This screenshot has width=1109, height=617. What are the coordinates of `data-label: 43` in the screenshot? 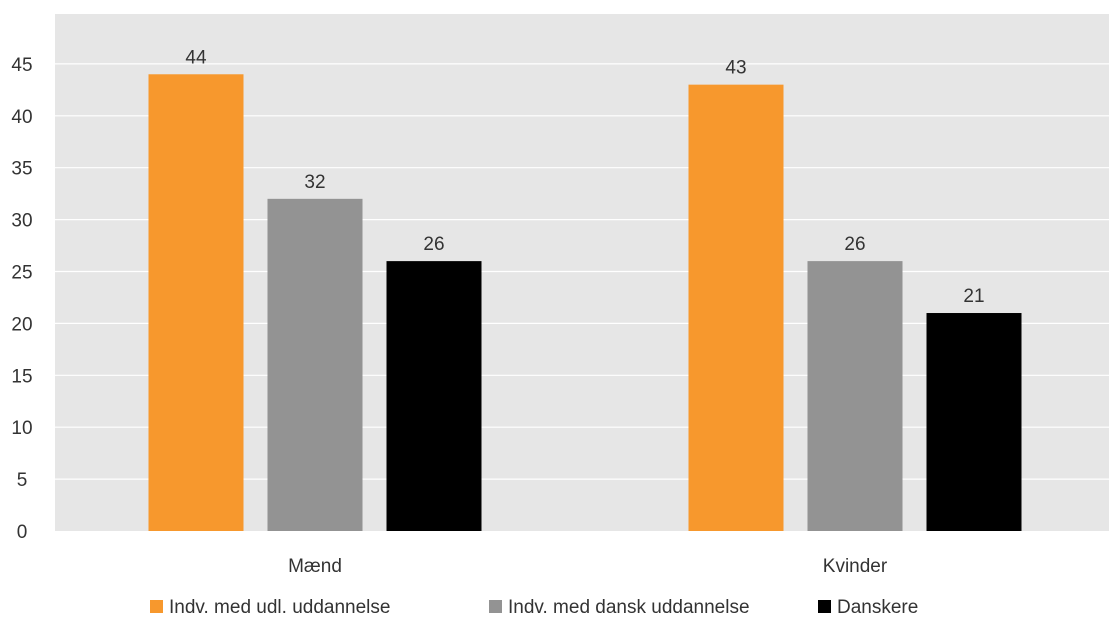 It's located at (735, 68).